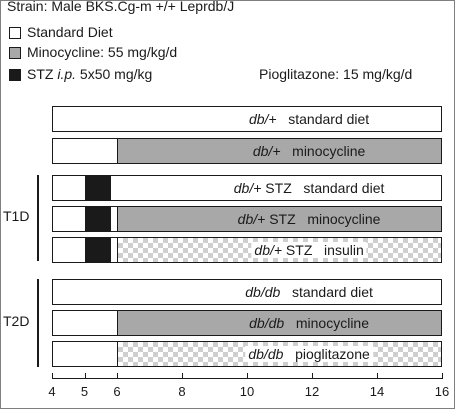  I want to click on legend-label-minocycline: Minocycline: 55 mg/kg/d, so click(102, 52).